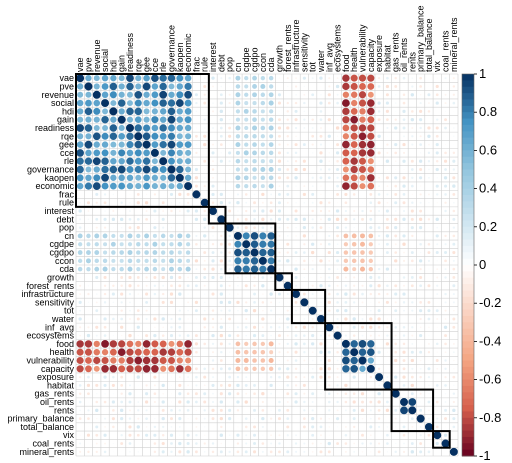 The width and height of the screenshot is (512, 463). Describe the element at coordinates (196, 64) in the screenshot. I see `column-label: frac` at that location.